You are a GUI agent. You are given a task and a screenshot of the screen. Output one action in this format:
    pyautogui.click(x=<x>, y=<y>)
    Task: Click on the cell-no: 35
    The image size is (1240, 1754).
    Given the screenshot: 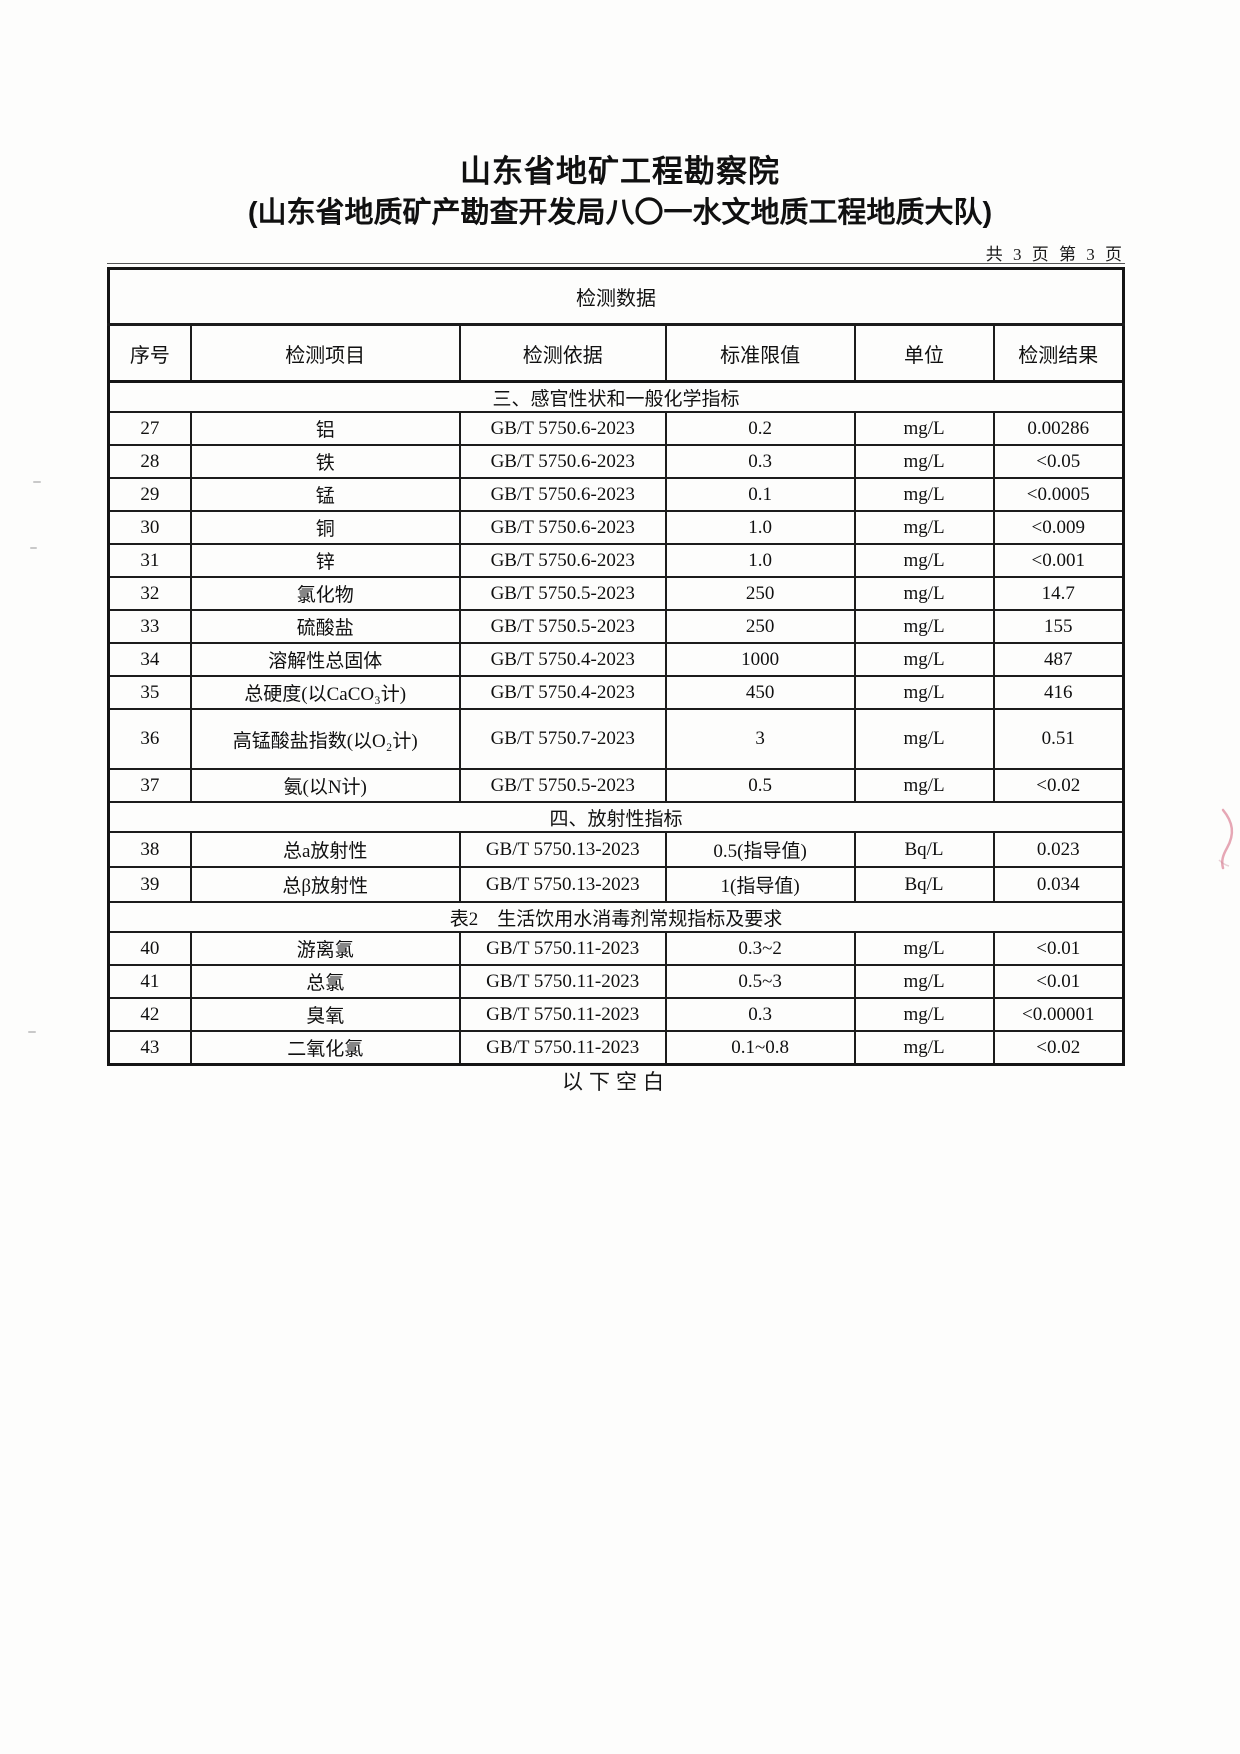 What is the action you would take?
    pyautogui.click(x=149, y=692)
    